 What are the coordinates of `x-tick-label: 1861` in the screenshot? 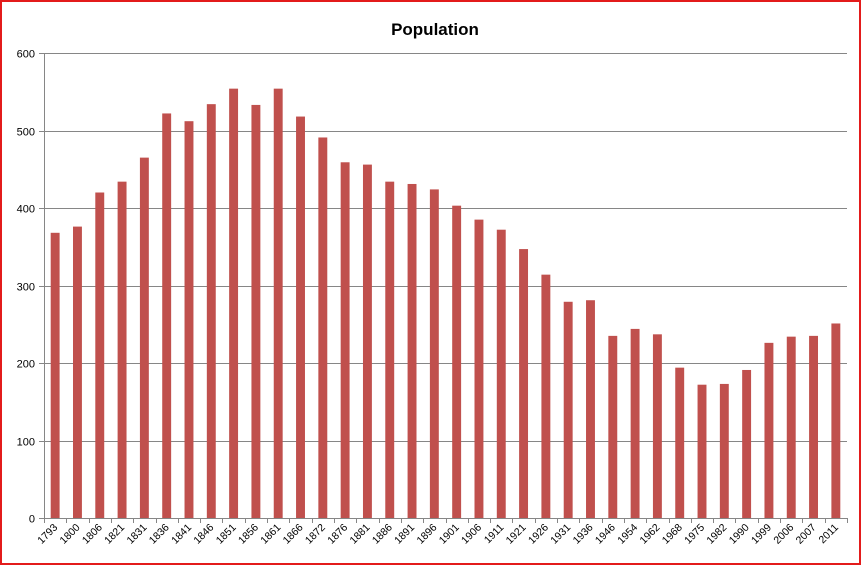 It's located at (270, 534).